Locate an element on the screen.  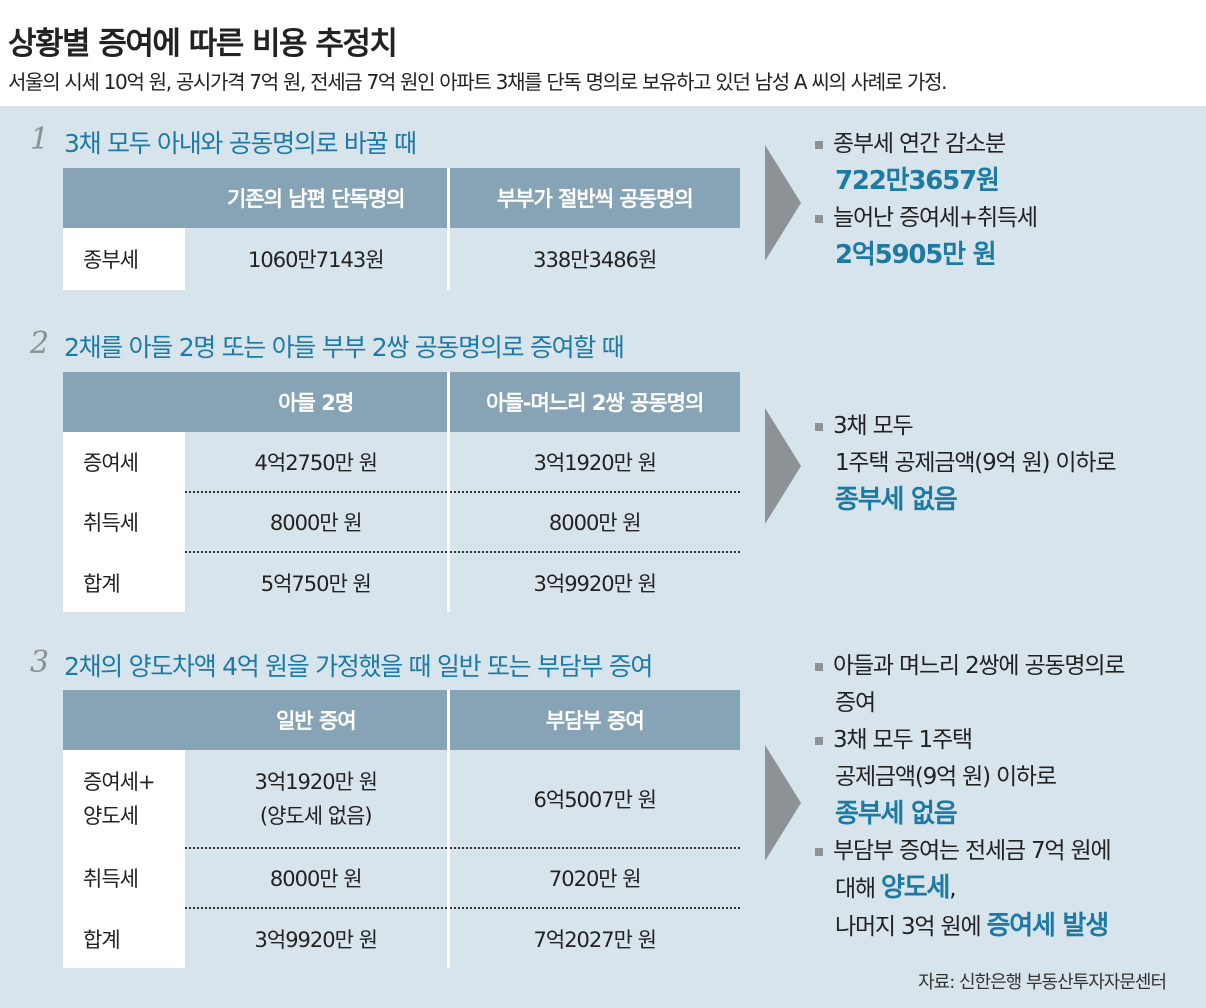
cell-line: (양도세 없음) is located at coordinates (316, 815).